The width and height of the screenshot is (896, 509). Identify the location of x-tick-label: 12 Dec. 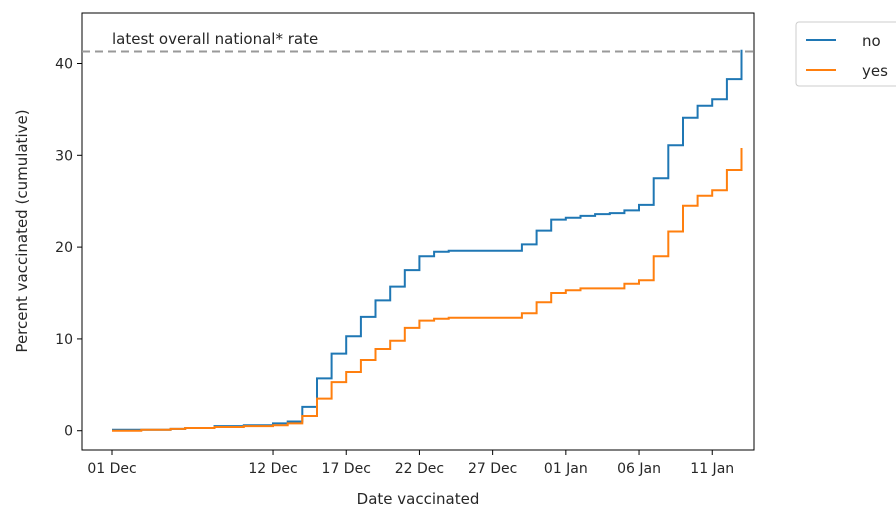
(272, 469).